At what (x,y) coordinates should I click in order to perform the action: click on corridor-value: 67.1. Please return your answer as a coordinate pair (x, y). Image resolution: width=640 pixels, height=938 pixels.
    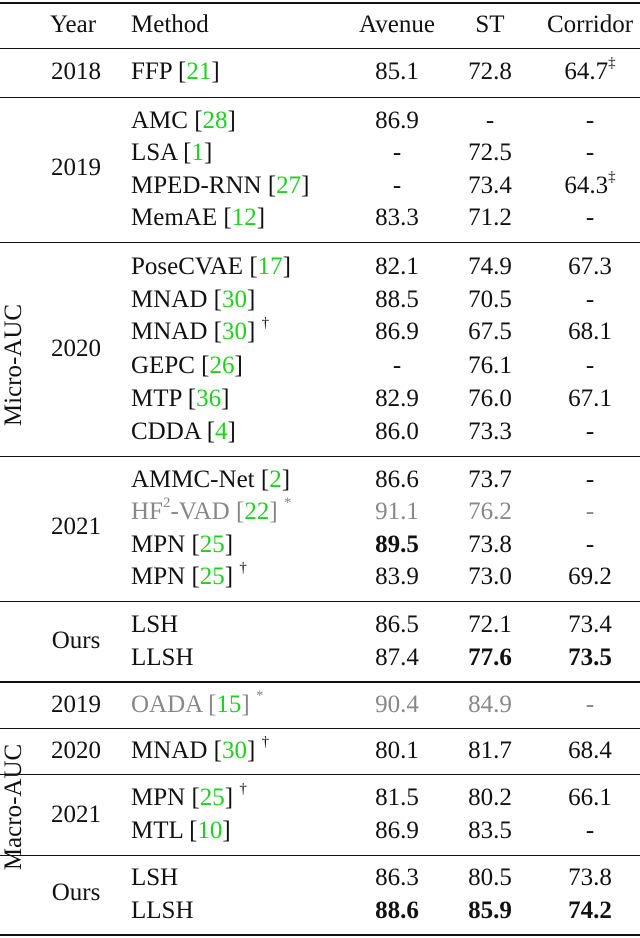
    Looking at the image, I should click on (590, 398).